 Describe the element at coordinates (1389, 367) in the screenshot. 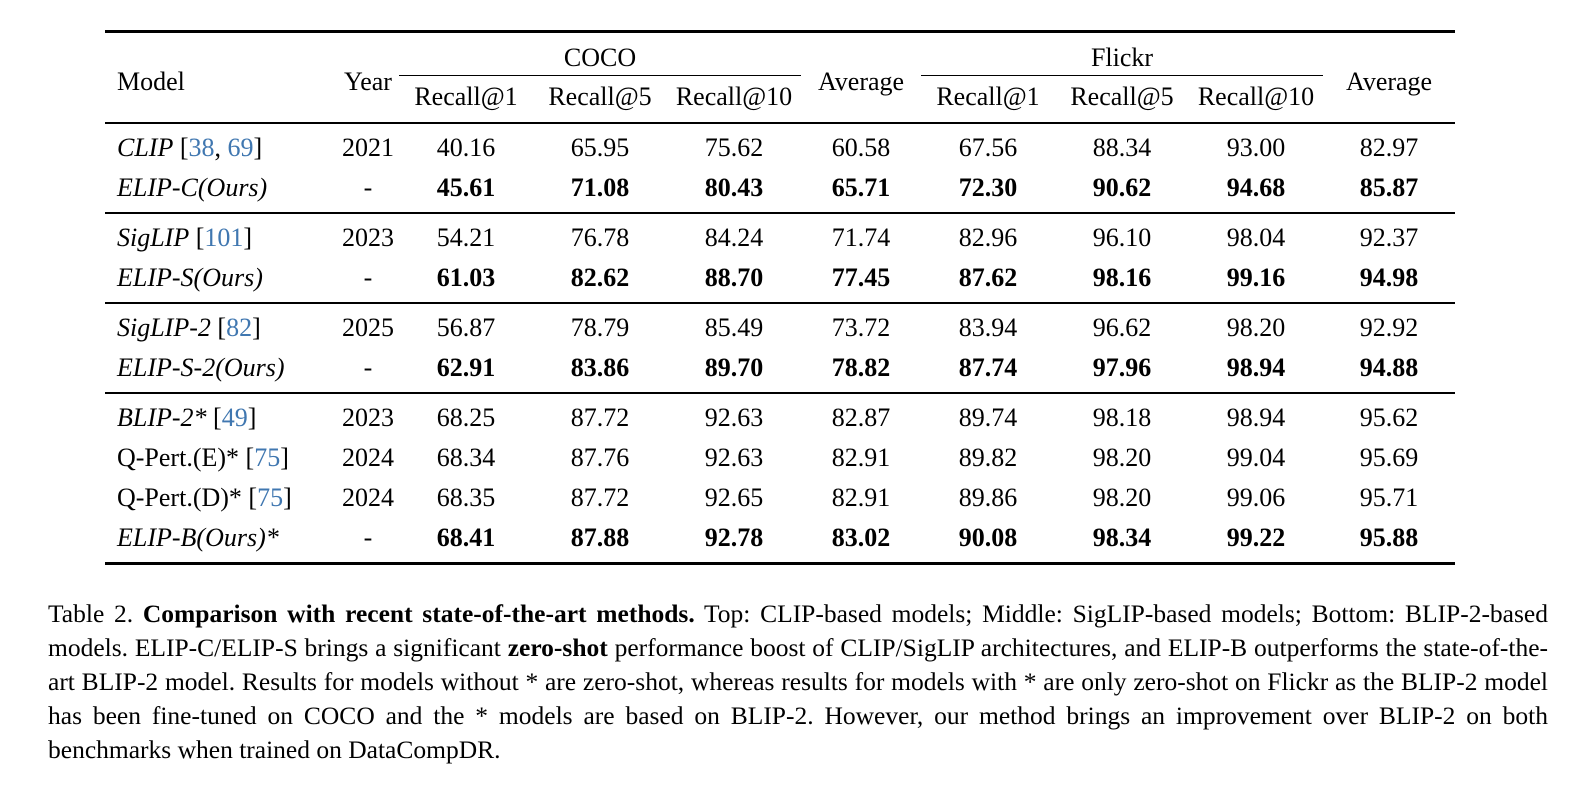

I see `metric-cell: 94.88` at that location.